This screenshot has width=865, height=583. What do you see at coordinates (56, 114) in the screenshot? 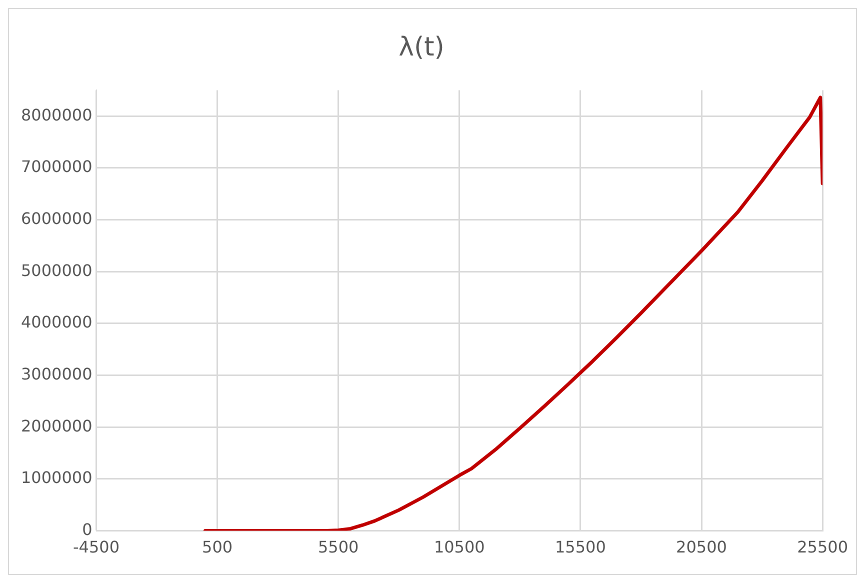
I see `y-tick-label: 8000000` at bounding box center [56, 114].